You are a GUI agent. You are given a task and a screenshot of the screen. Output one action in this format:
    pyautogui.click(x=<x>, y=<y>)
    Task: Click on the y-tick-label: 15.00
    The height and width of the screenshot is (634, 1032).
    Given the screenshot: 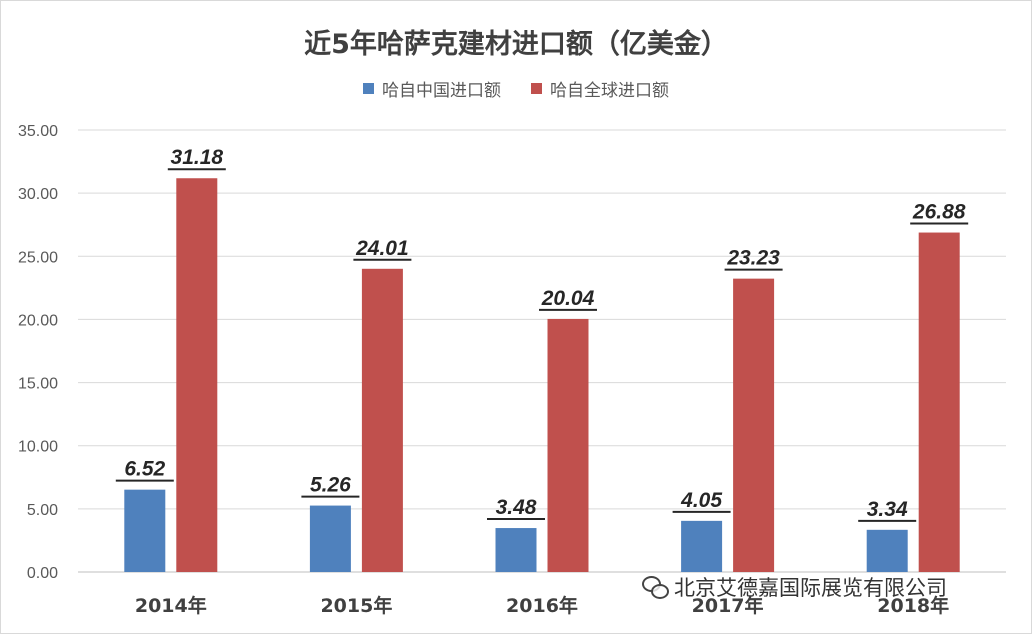 What is the action you would take?
    pyautogui.click(x=38, y=384)
    